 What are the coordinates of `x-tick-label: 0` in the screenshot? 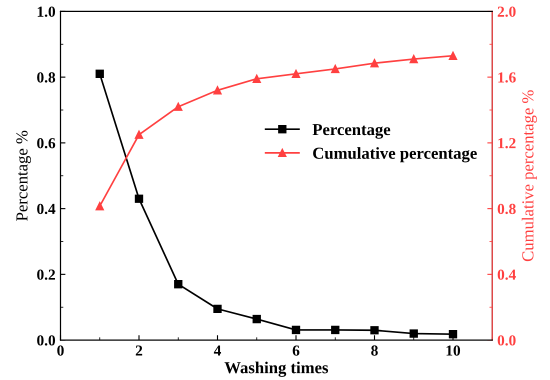 It's located at (60, 350).